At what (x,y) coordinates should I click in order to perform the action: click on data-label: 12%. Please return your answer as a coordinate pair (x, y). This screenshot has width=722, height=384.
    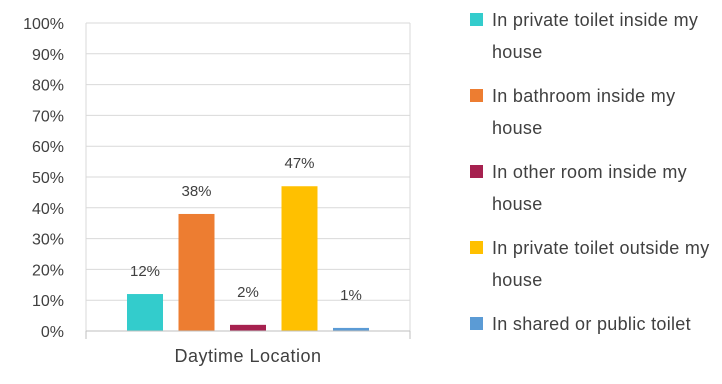
    Looking at the image, I should click on (145, 271).